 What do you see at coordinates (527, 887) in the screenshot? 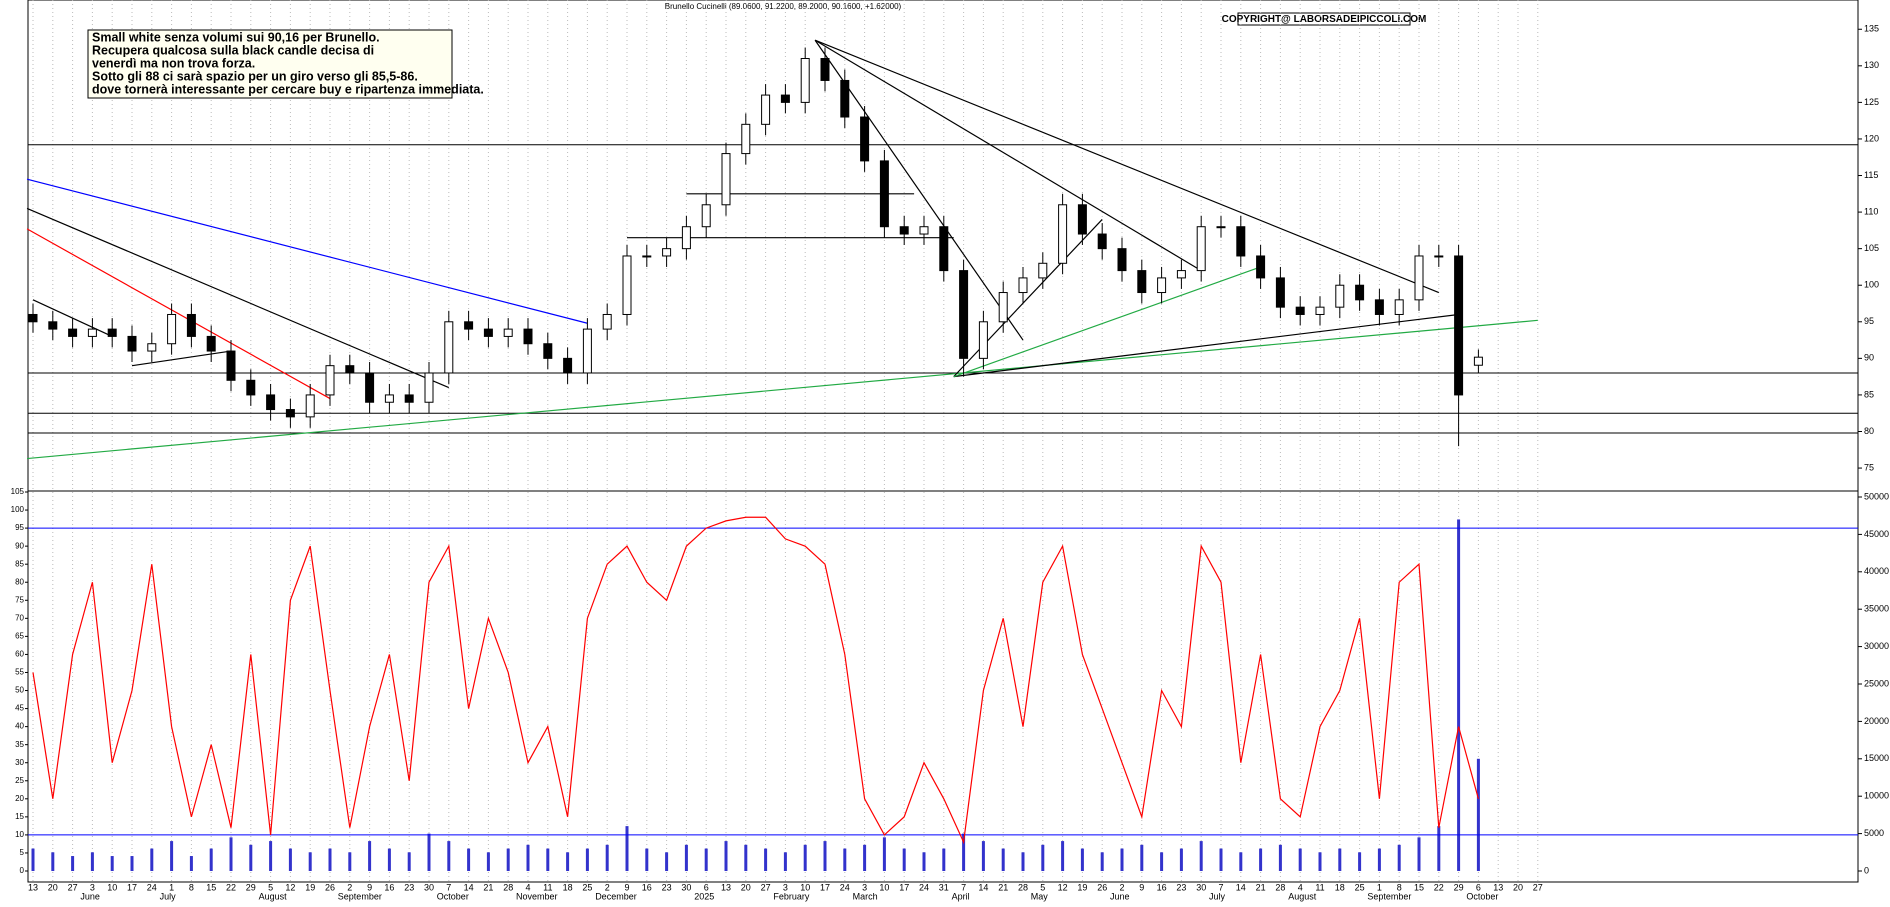
I see `x-tick-label: 4` at bounding box center [527, 887].